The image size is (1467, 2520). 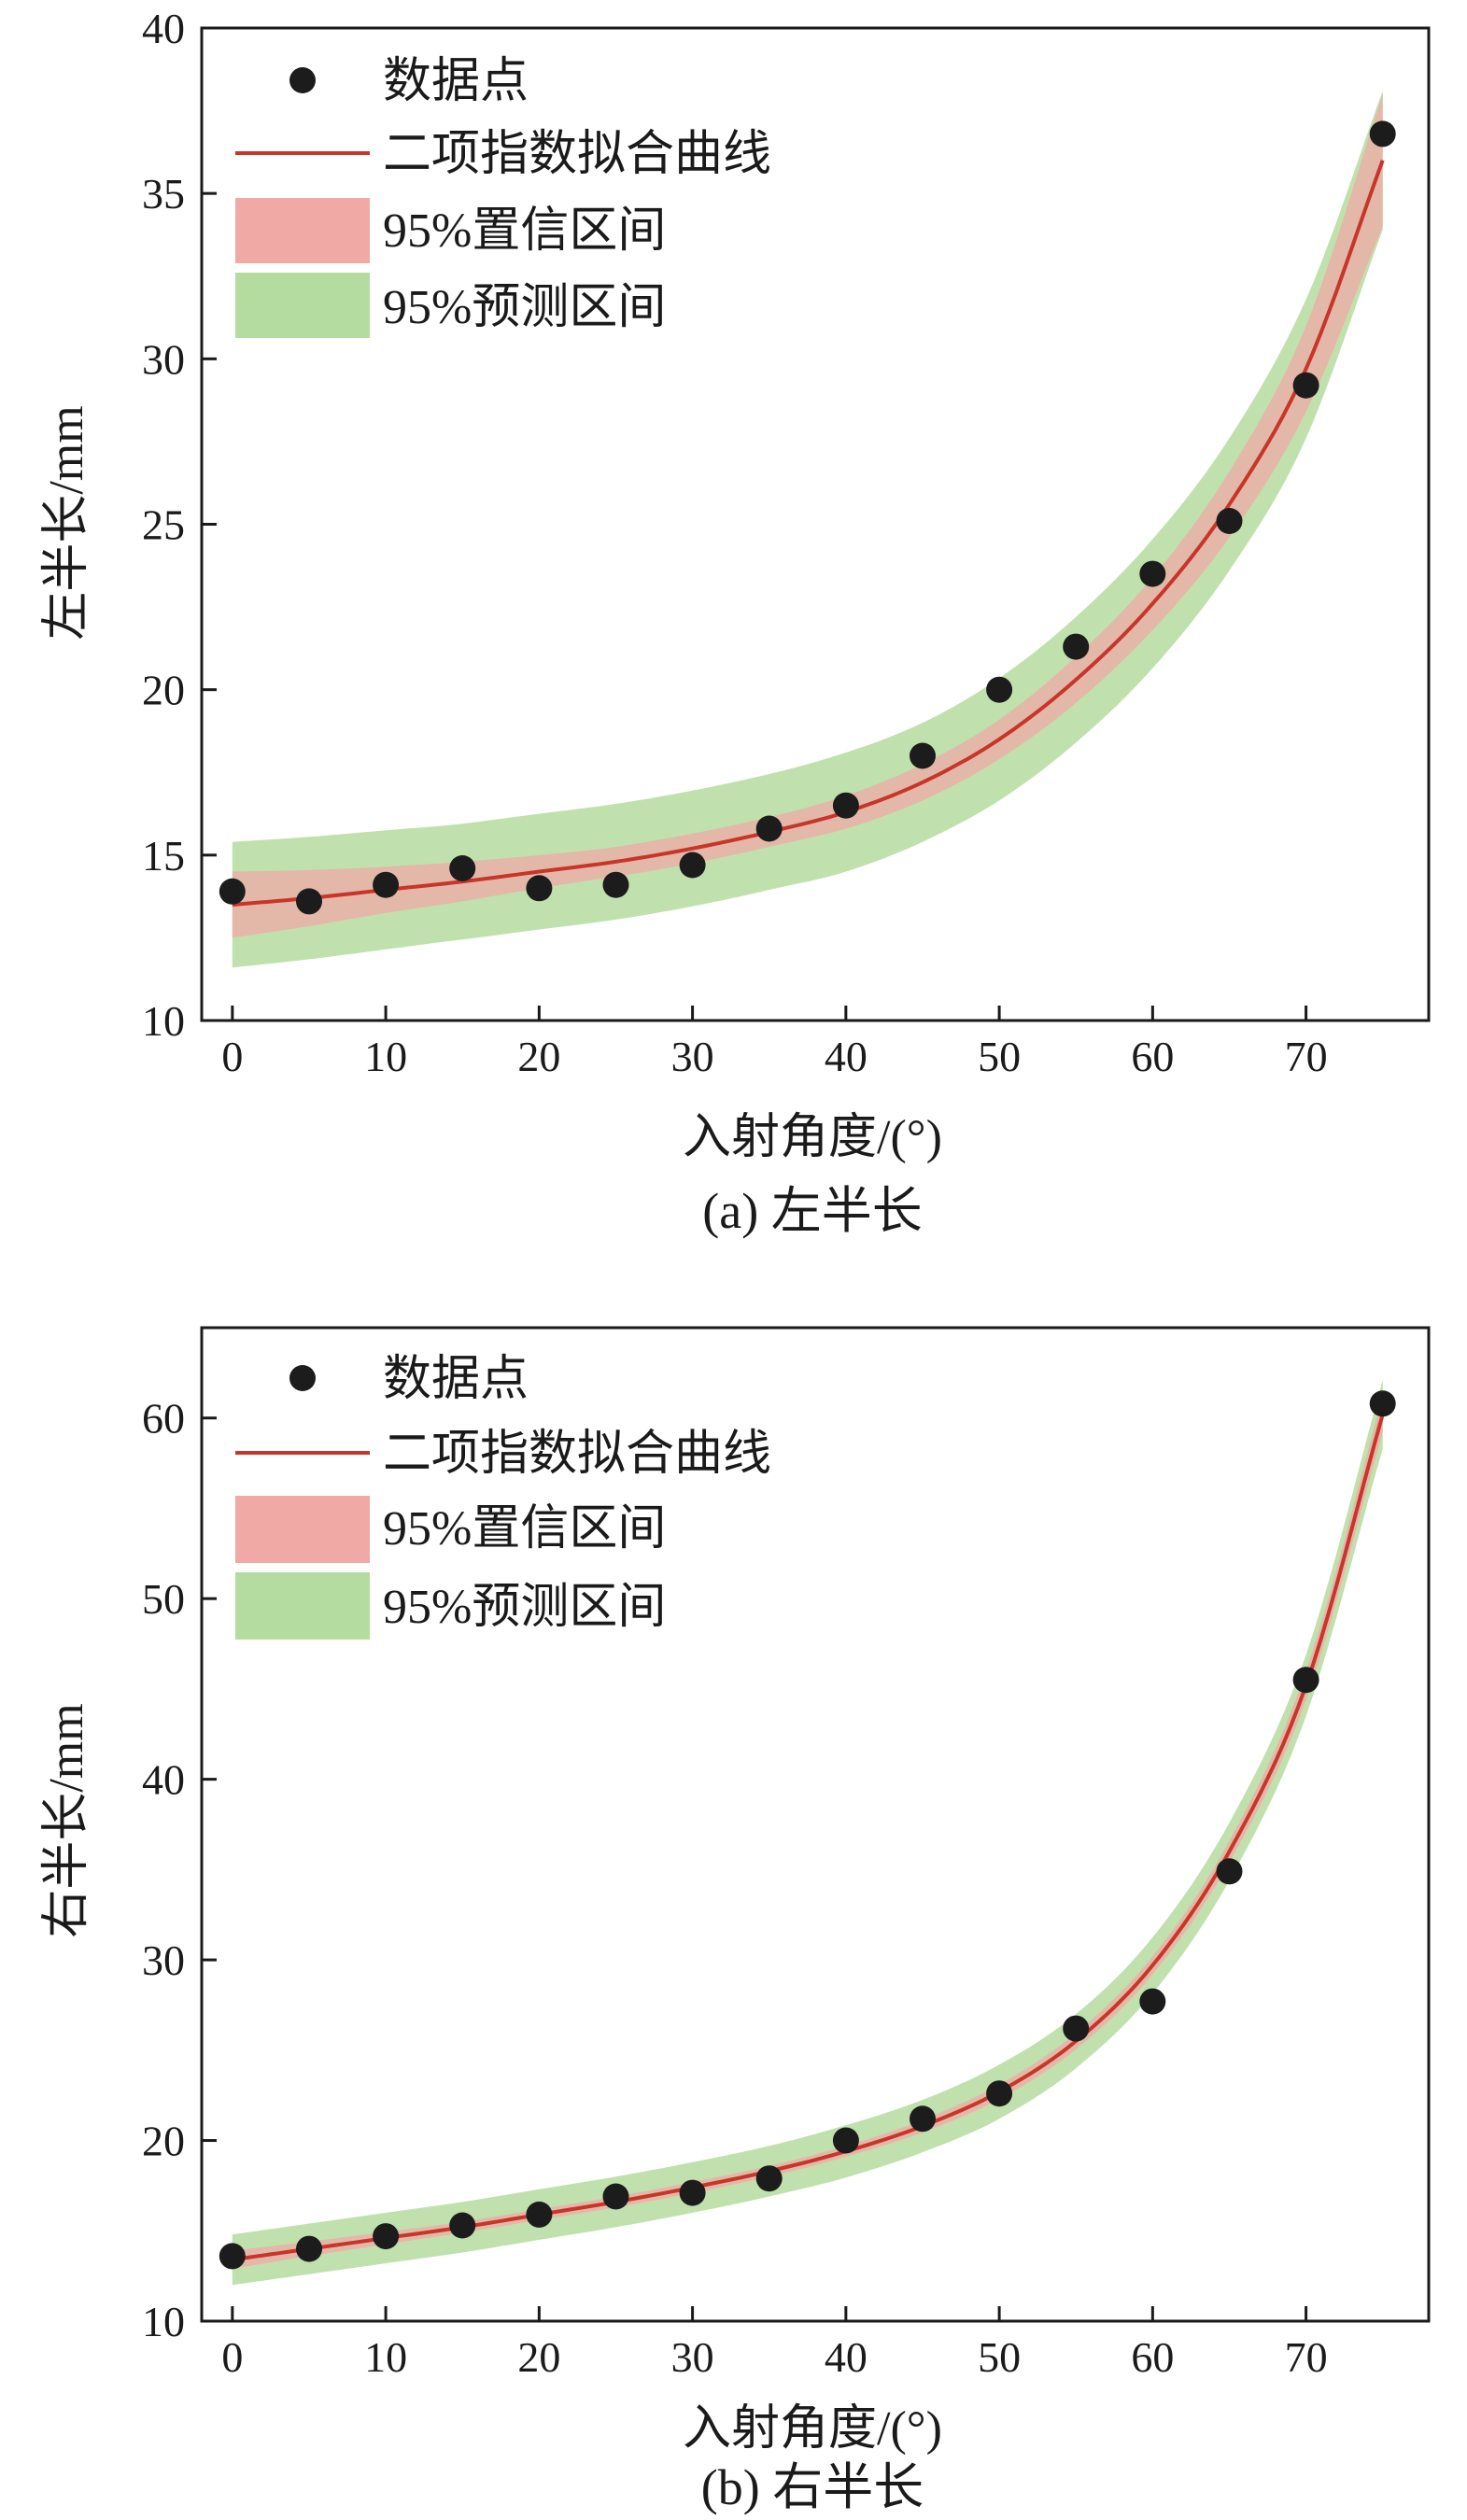 What do you see at coordinates (163, 525) in the screenshot?
I see `y-tick-label: 25` at bounding box center [163, 525].